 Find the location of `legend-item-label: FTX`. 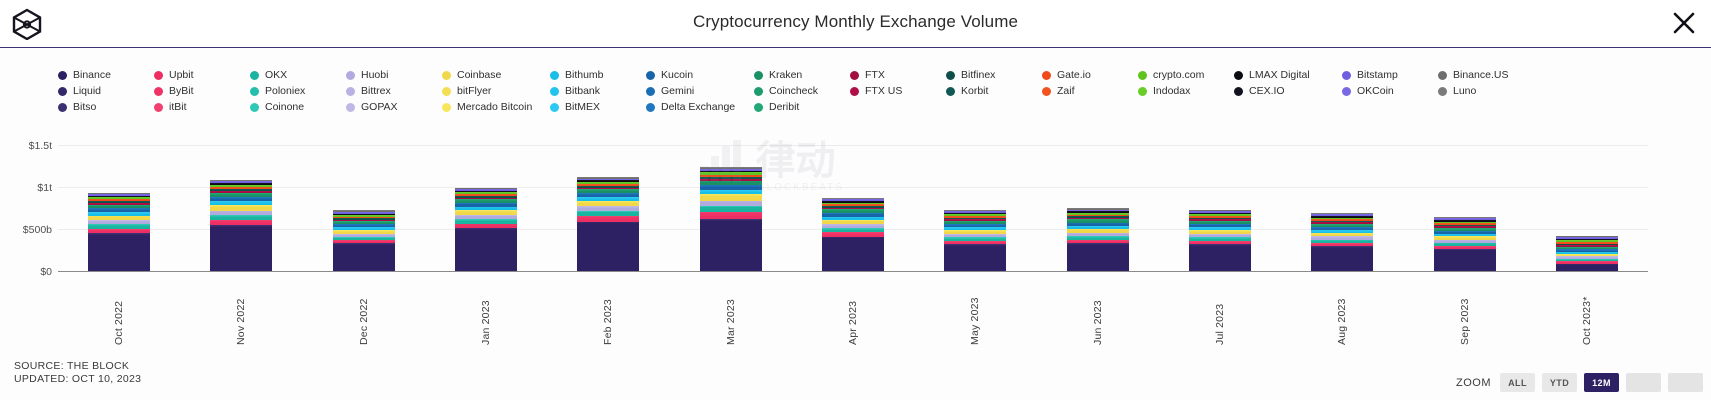

legend-item-label: FTX is located at coordinates (875, 75).